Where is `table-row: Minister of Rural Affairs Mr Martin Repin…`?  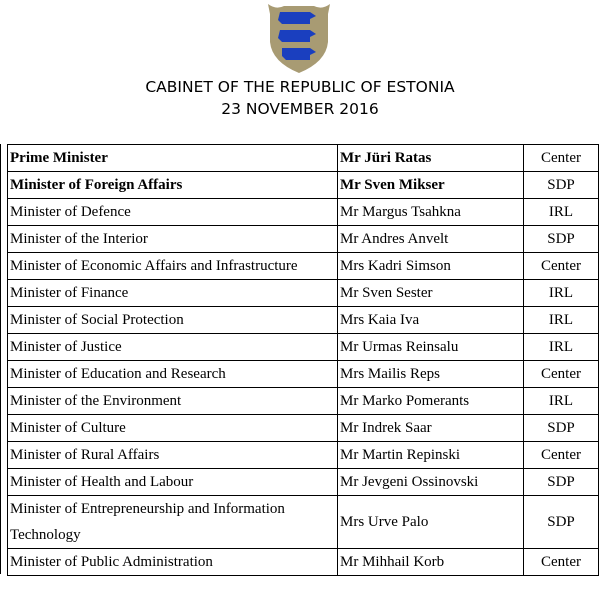 table-row: Minister of Rural Affairs Mr Martin Repin… is located at coordinates (303, 455).